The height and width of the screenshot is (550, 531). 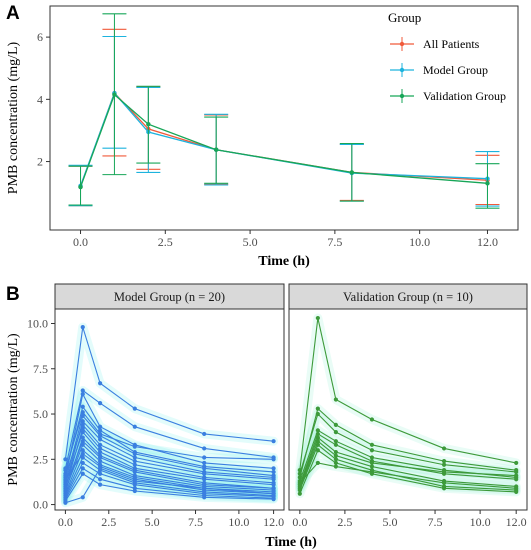 I want to click on legend-title: Group, so click(x=404, y=17).